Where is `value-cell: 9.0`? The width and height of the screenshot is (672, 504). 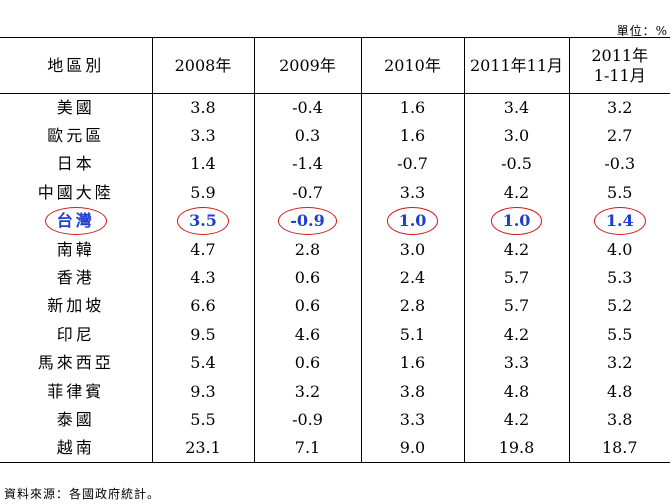 value-cell: 9.0 is located at coordinates (412, 449).